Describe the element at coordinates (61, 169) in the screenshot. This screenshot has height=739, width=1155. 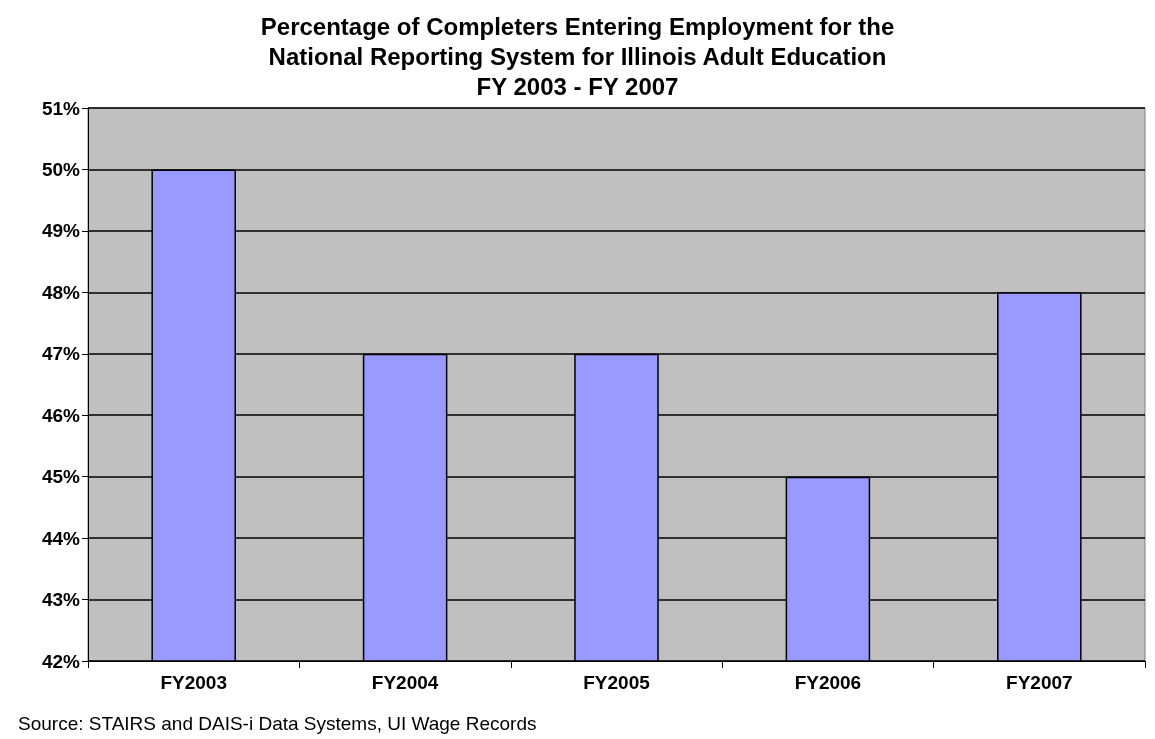
I see `y-tick-label: 50%` at that location.